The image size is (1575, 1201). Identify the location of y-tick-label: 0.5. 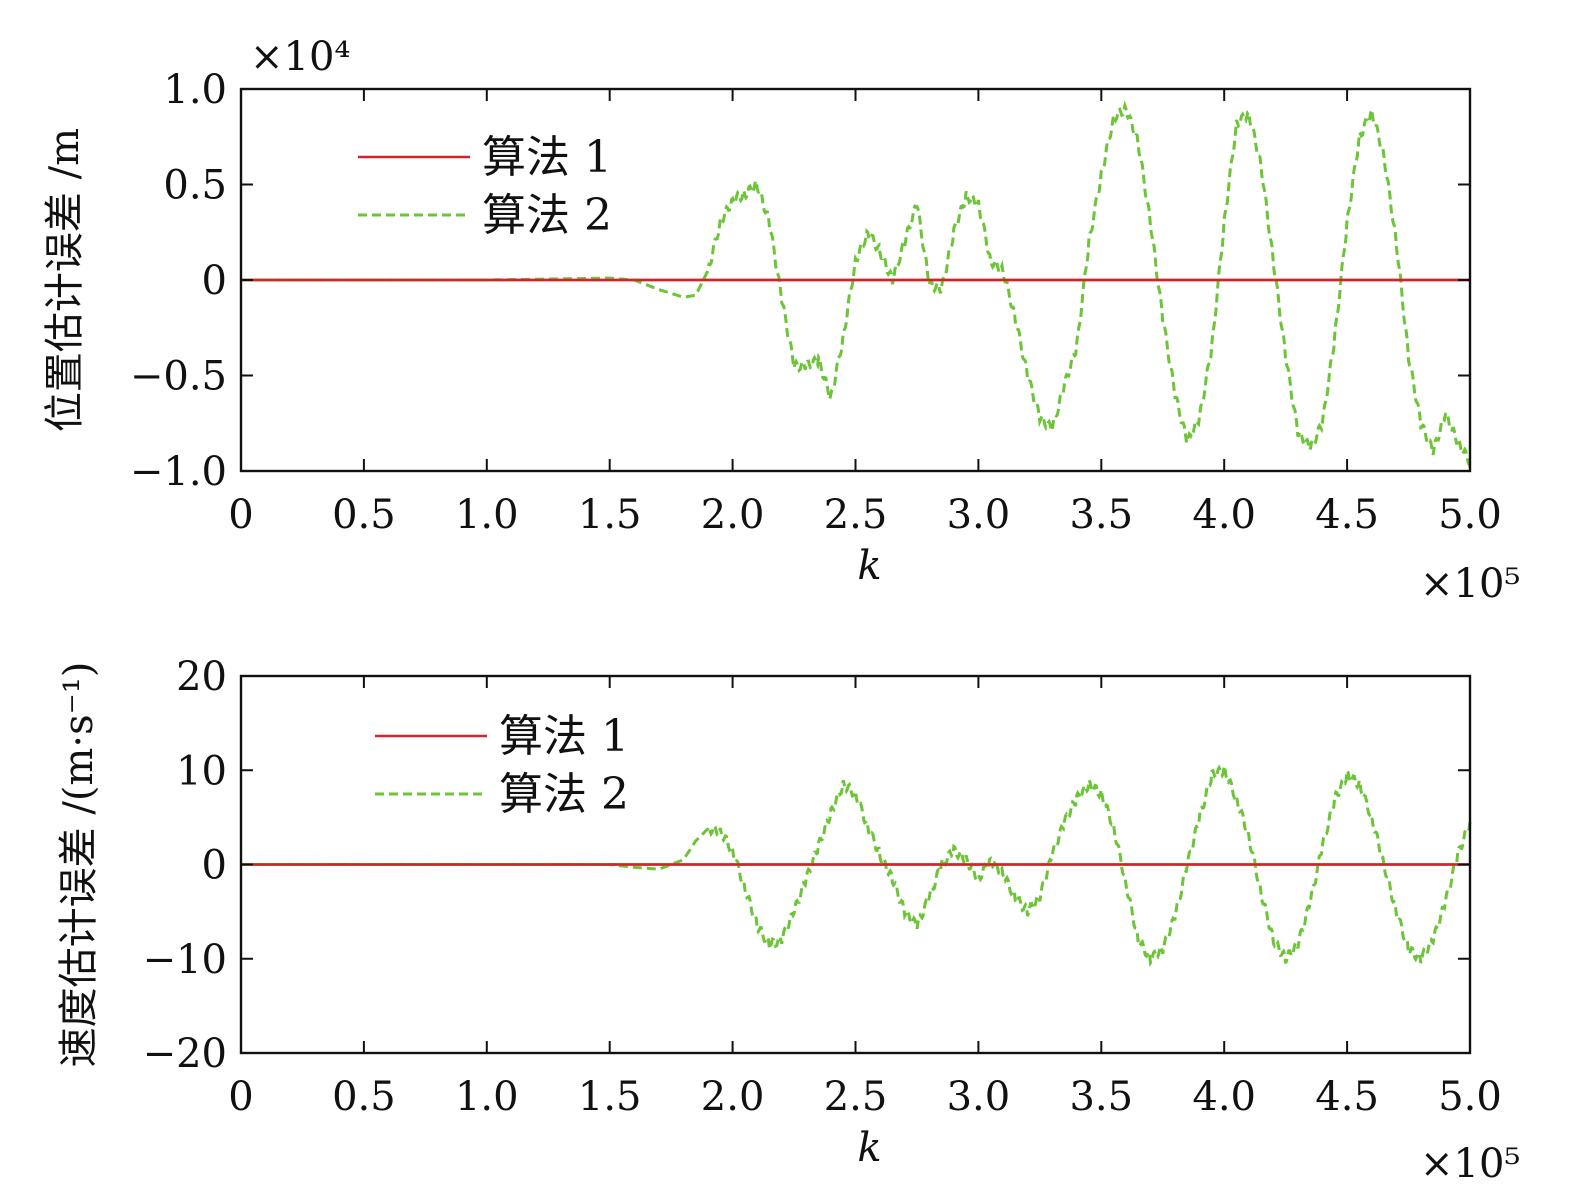
(195, 186).